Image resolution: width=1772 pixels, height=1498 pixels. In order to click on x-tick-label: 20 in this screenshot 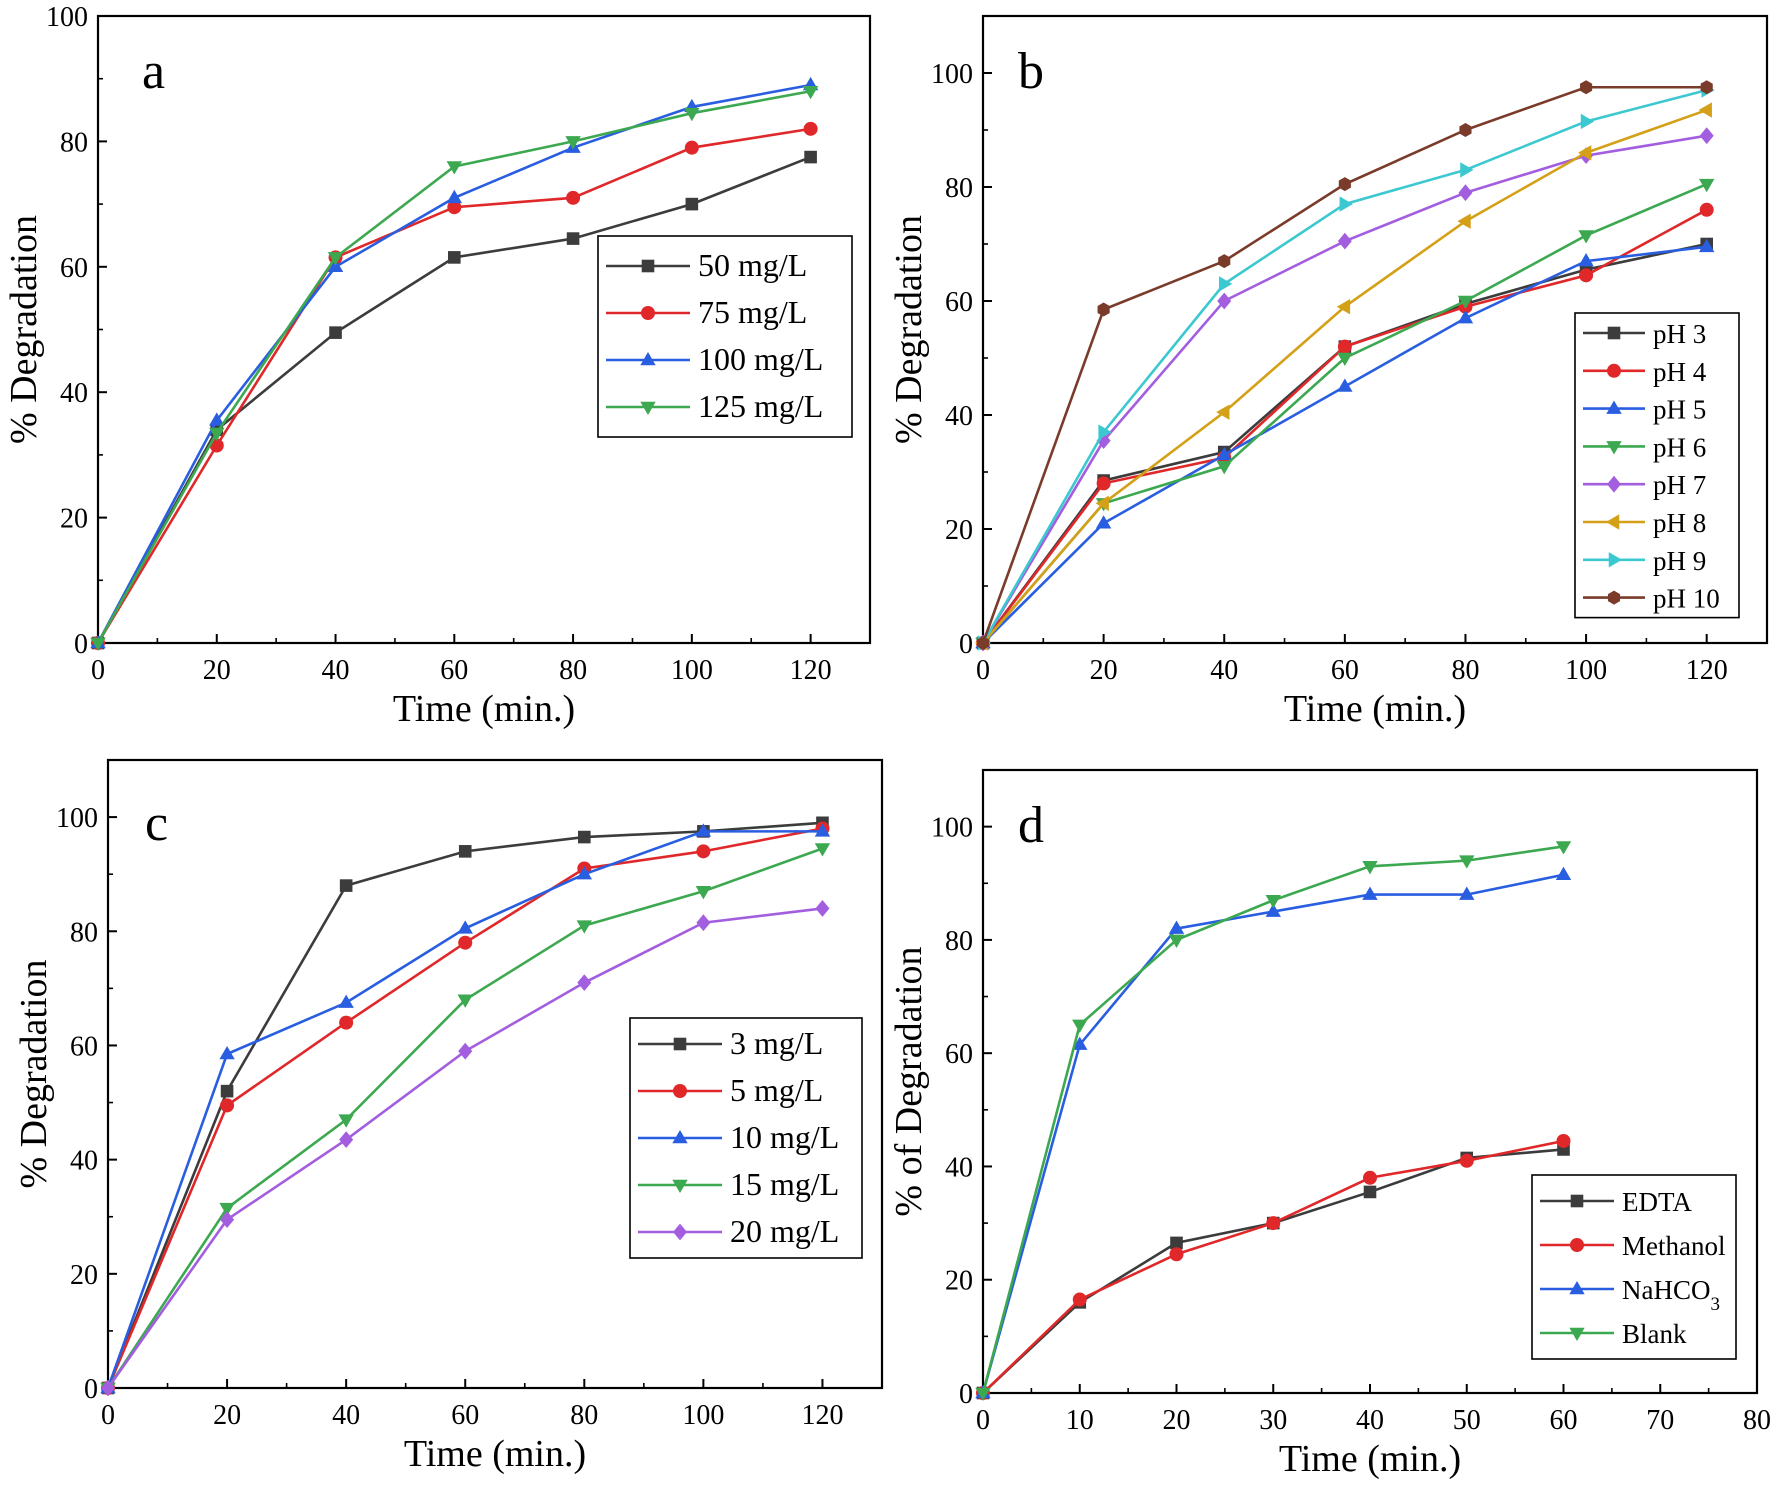, I will do `click(217, 670)`.